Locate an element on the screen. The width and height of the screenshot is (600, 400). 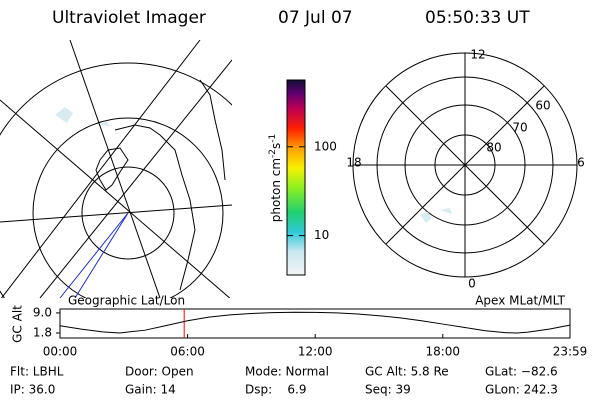
status-field: GLon: 242.3 is located at coordinates (521, 390).